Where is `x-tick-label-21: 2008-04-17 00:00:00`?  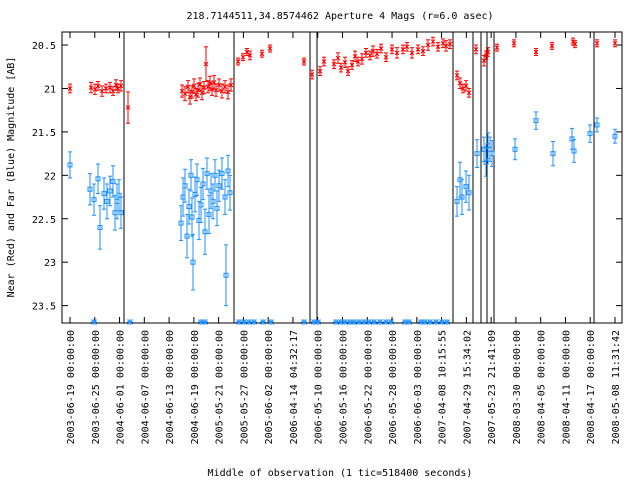
x-tick-label-21: 2008-04-17 00:00:00 is located at coordinates (591, 387).